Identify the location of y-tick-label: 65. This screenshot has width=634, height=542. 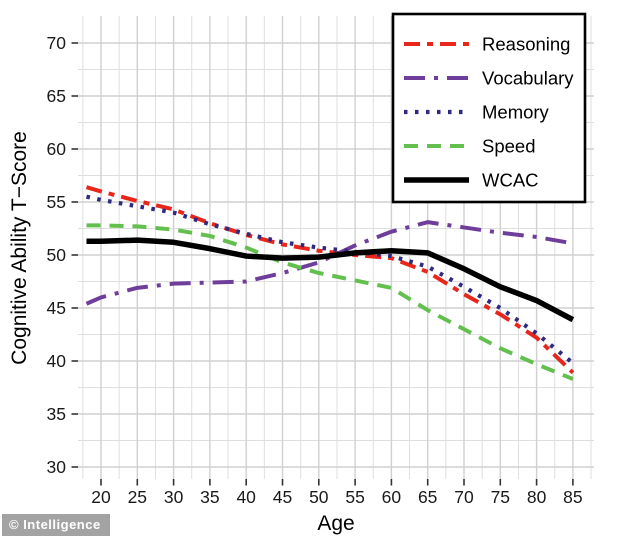
(56, 96).